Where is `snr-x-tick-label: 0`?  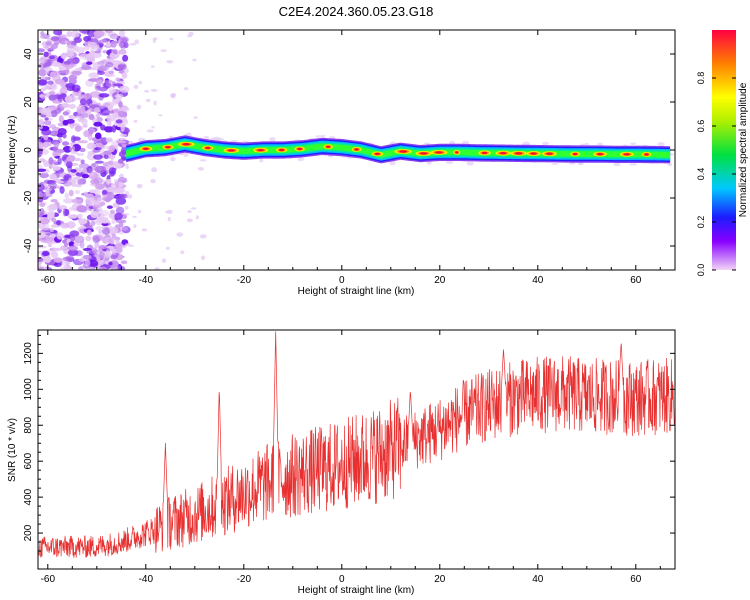
snr-x-tick-label: 0 is located at coordinates (342, 579).